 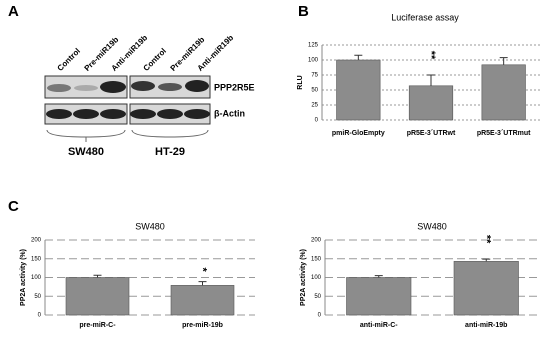 I want to click on panel-label: A, so click(x=13, y=11).